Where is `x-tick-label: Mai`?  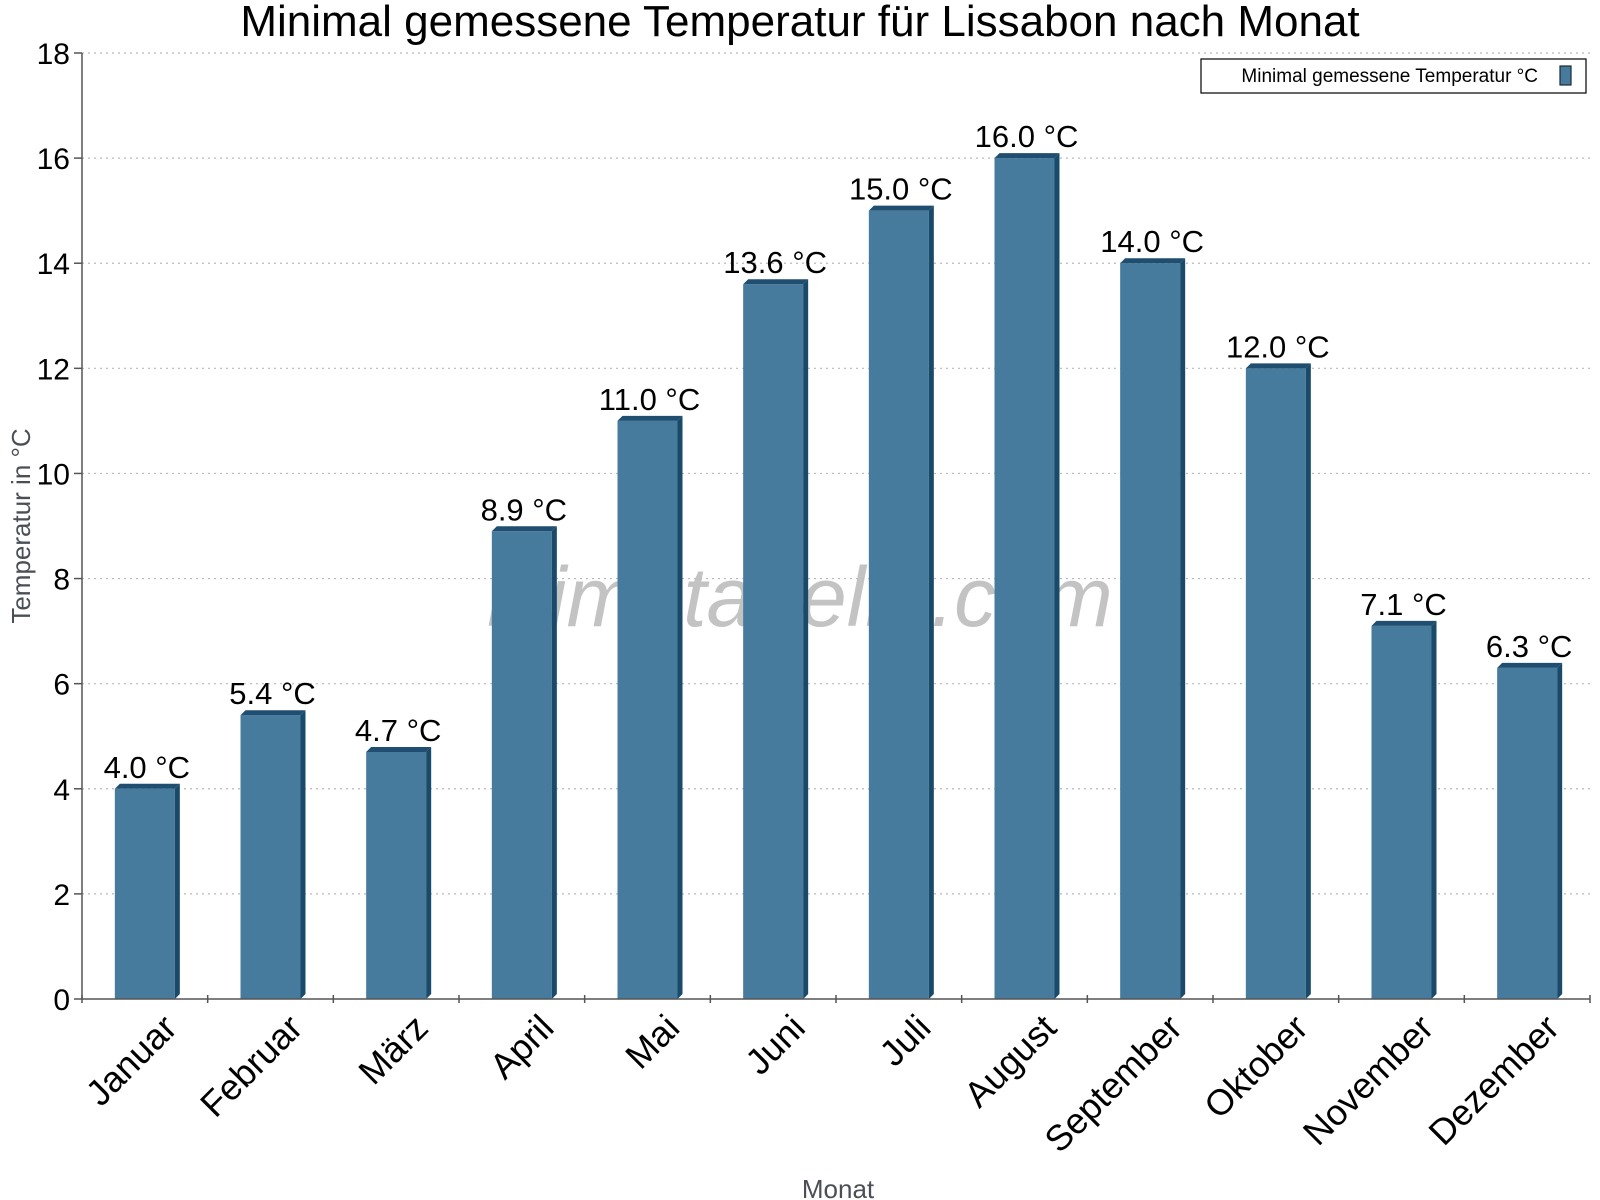
x-tick-label: Mai is located at coordinates (652, 1042).